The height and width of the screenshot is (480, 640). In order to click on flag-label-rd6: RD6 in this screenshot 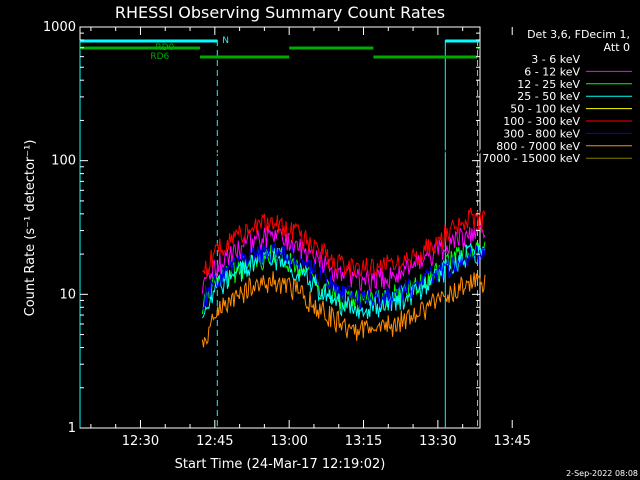, I will do `click(159, 57)`.